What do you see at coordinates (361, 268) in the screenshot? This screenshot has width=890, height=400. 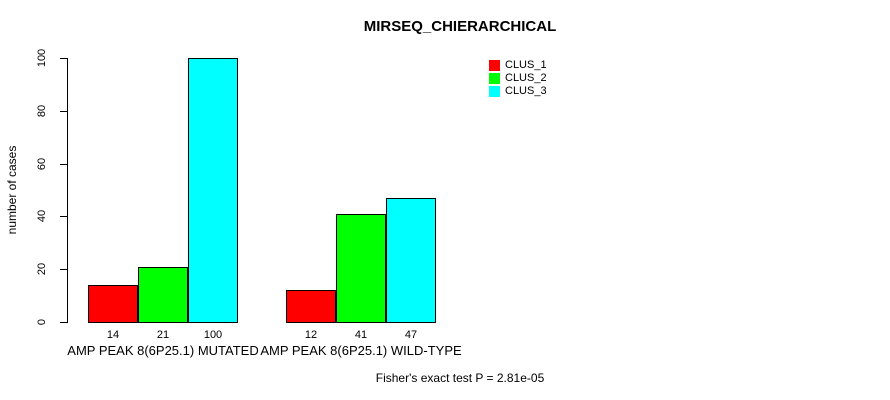 I see `bar-clus_2-group2` at bounding box center [361, 268].